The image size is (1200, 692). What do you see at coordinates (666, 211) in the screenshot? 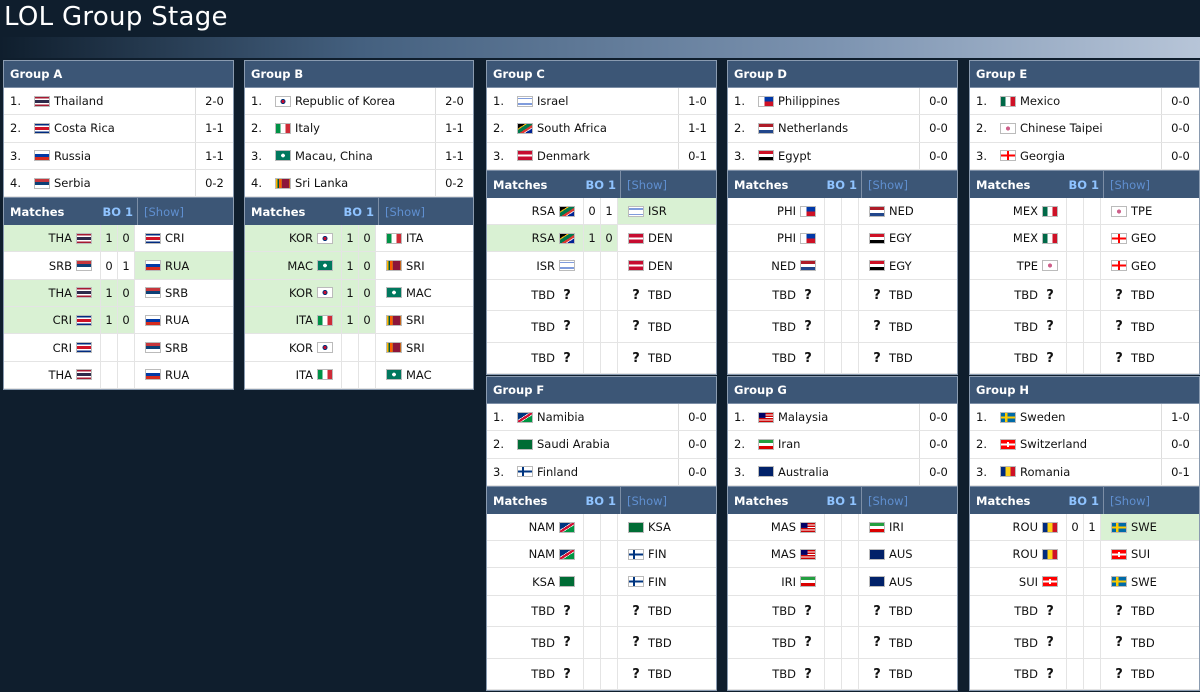
I see `match-team-2: ISR` at bounding box center [666, 211].